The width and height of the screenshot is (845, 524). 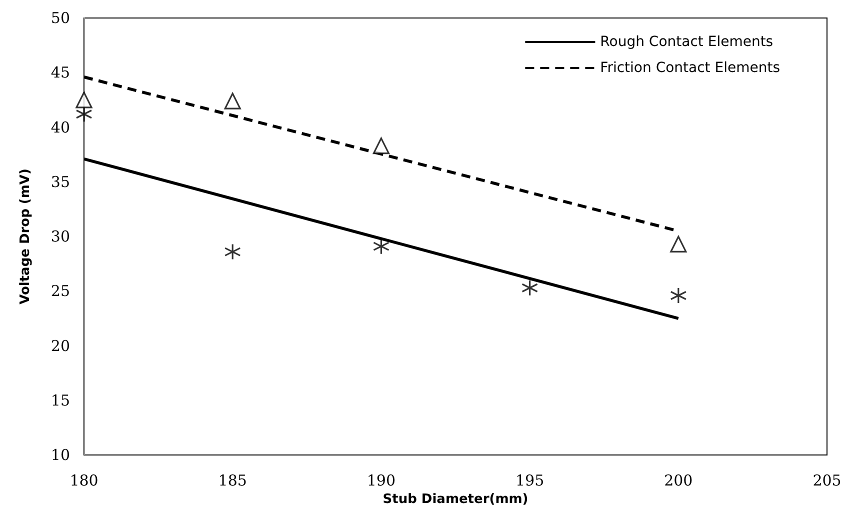 What do you see at coordinates (381, 481) in the screenshot?
I see `x-tick-label: 190` at bounding box center [381, 481].